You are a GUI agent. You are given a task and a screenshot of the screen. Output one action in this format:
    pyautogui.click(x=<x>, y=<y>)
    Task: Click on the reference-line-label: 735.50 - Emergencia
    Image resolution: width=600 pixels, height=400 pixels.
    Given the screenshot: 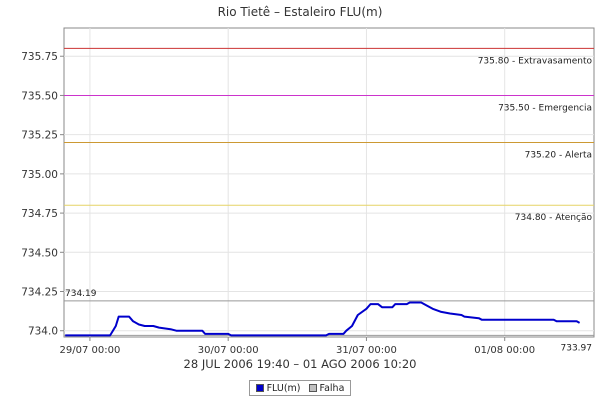 What is the action you would take?
    pyautogui.click(x=545, y=108)
    